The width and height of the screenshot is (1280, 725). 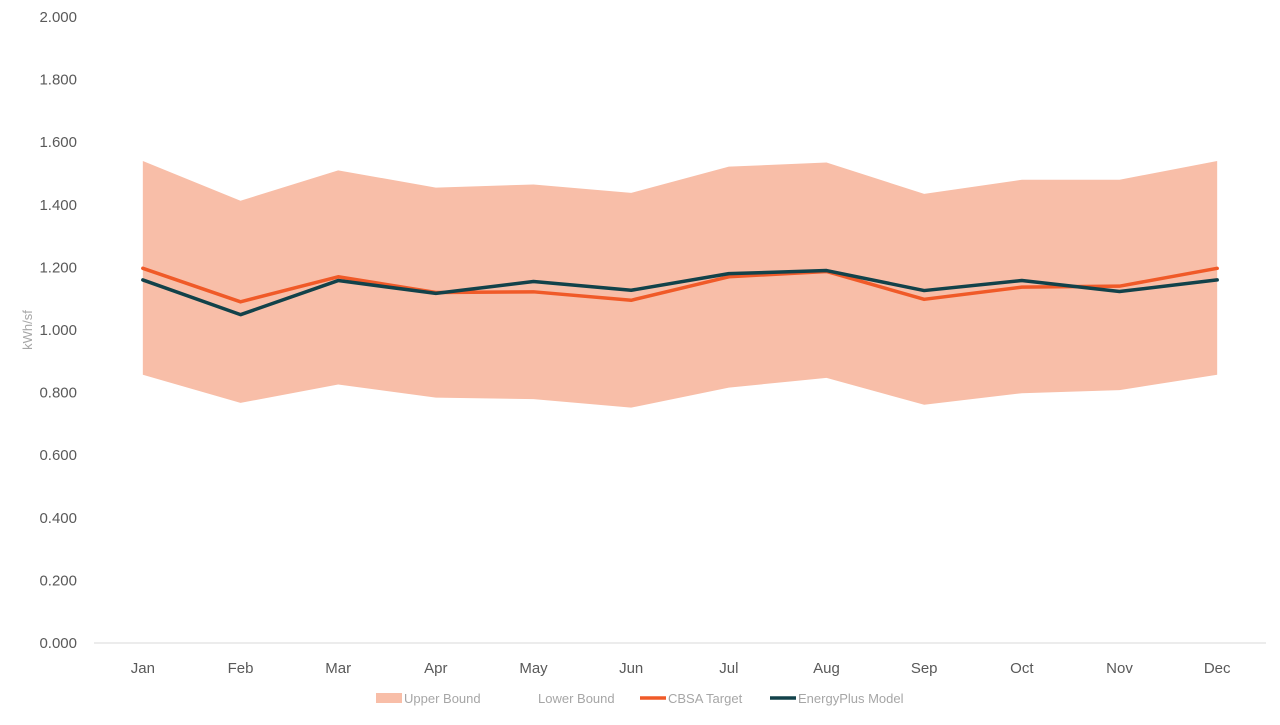 I want to click on y-tick-label: 1.400, so click(x=58, y=205).